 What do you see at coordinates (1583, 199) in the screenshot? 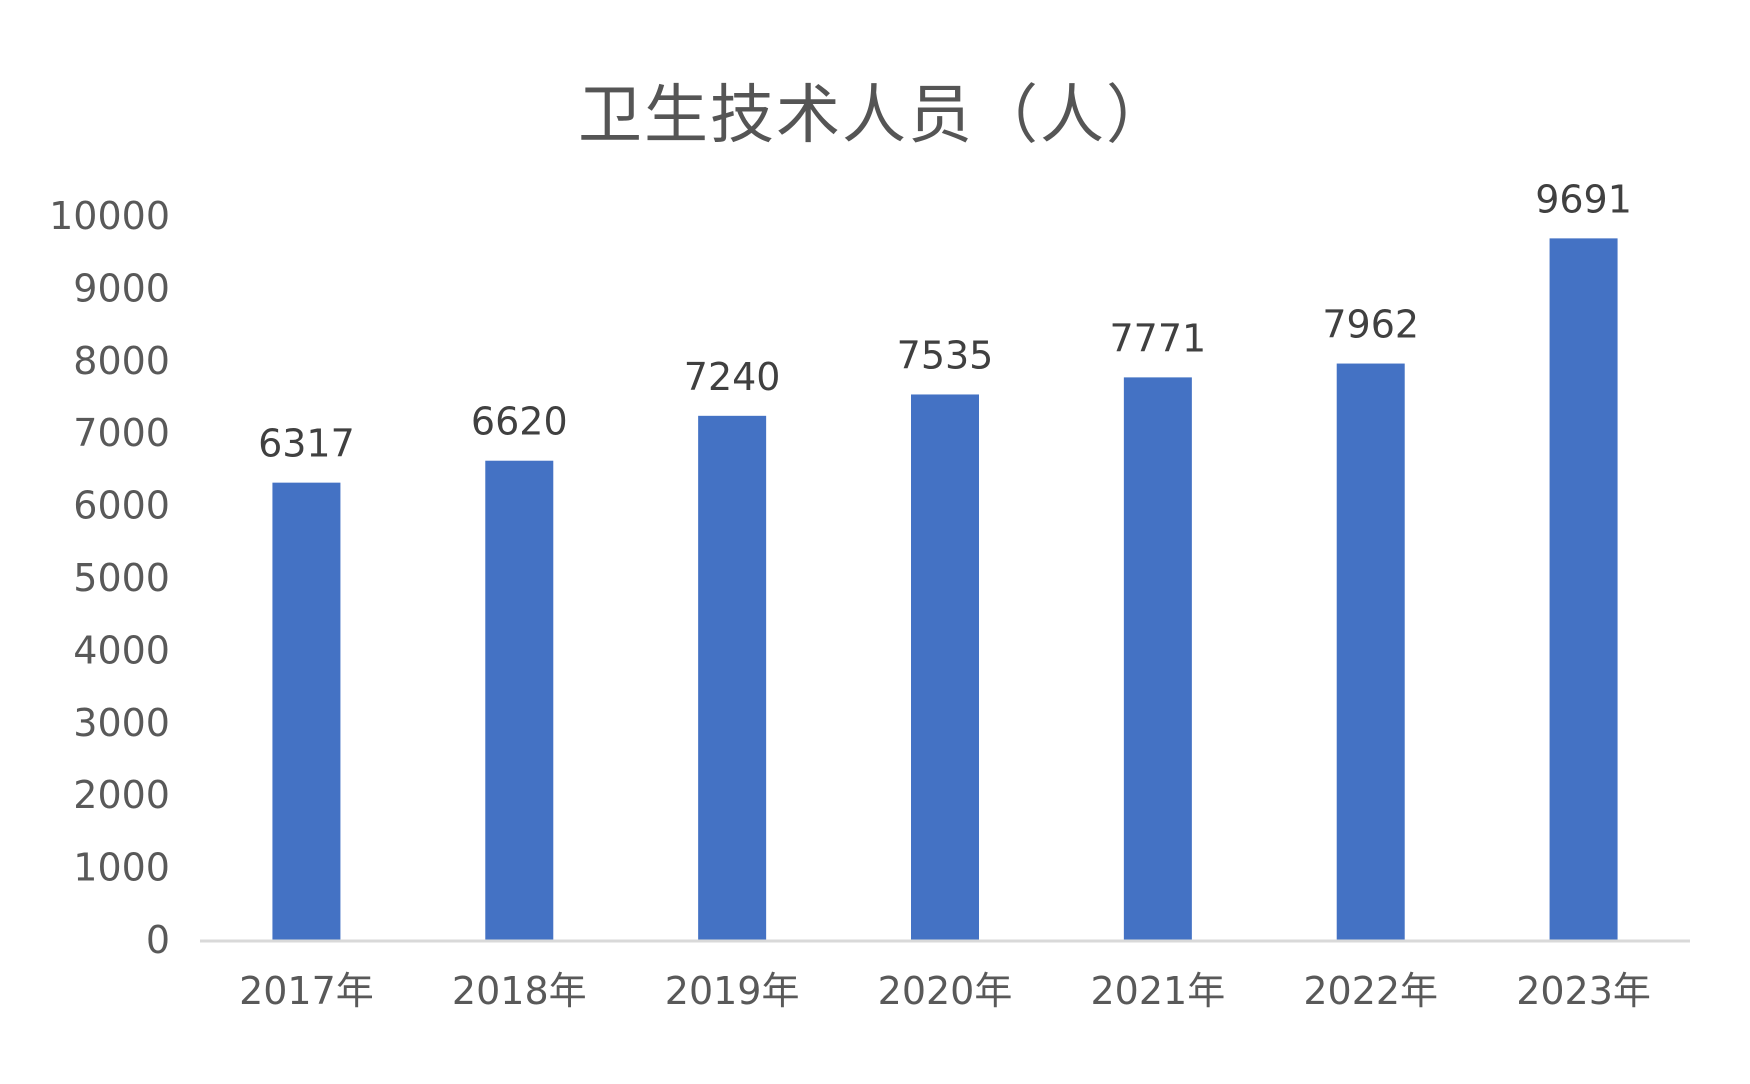
I see `bar-value-label: 9691` at bounding box center [1583, 199].